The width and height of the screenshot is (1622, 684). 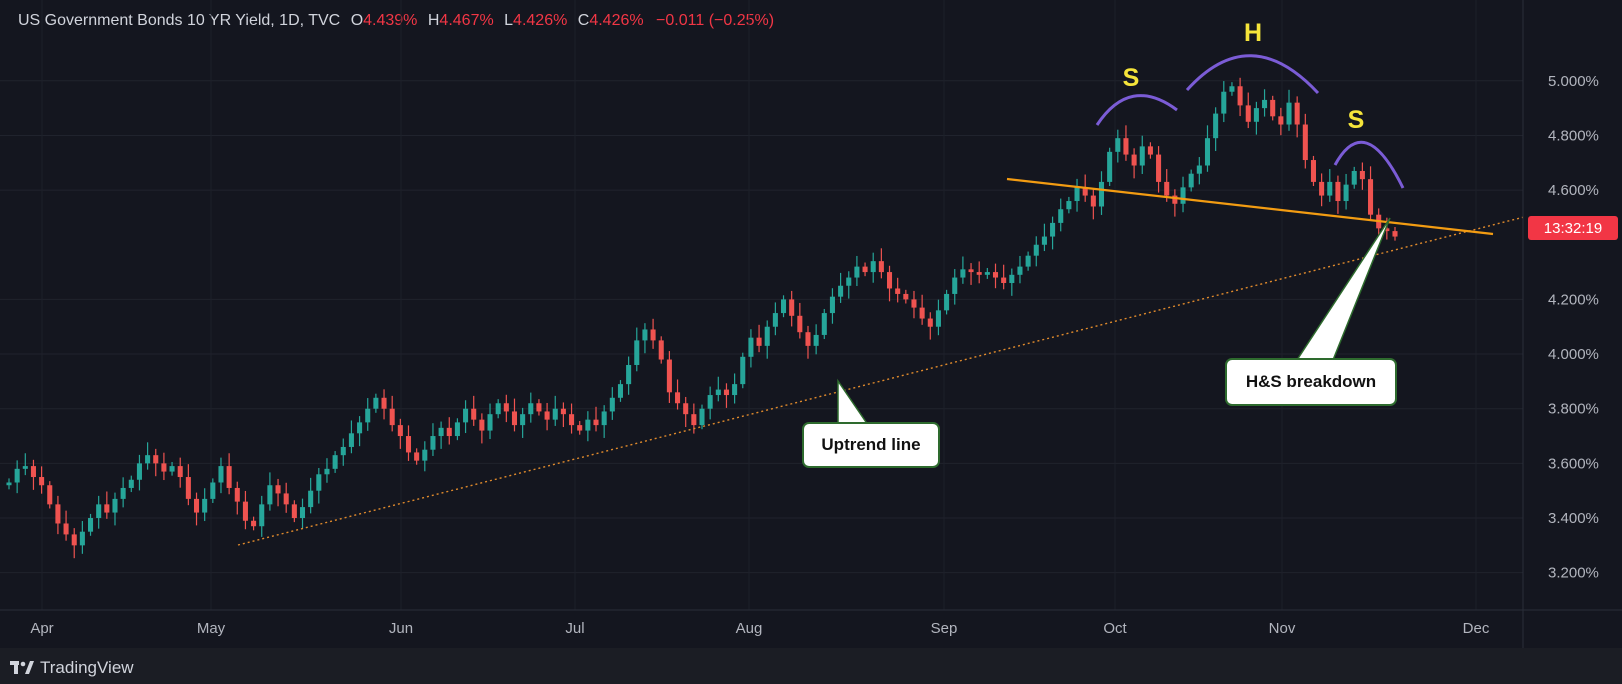 I want to click on high-label: H, so click(x=433, y=20).